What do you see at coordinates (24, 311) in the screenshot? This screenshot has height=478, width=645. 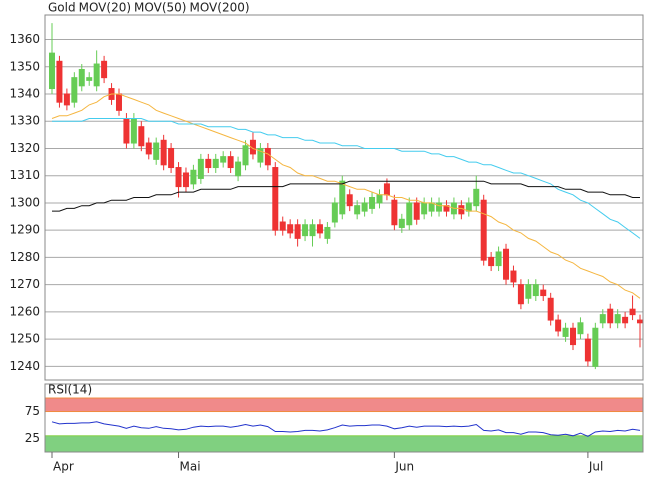 I see `y-tick-label: 1260` at bounding box center [24, 311].